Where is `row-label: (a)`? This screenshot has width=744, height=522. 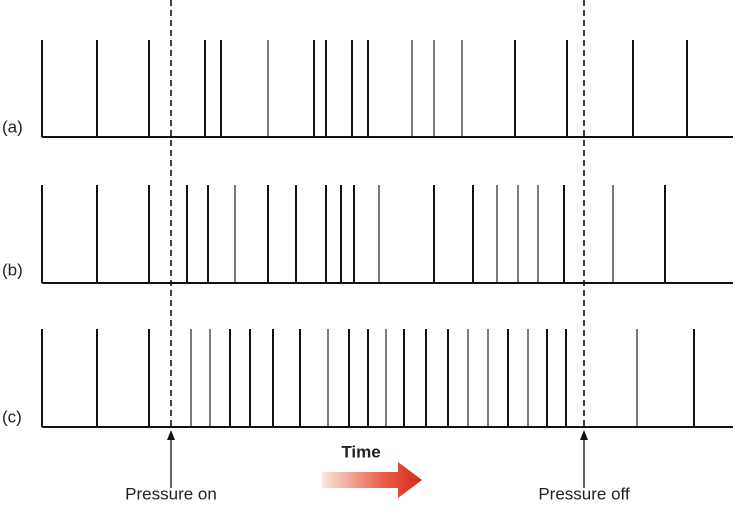
row-label: (a) is located at coordinates (12, 126).